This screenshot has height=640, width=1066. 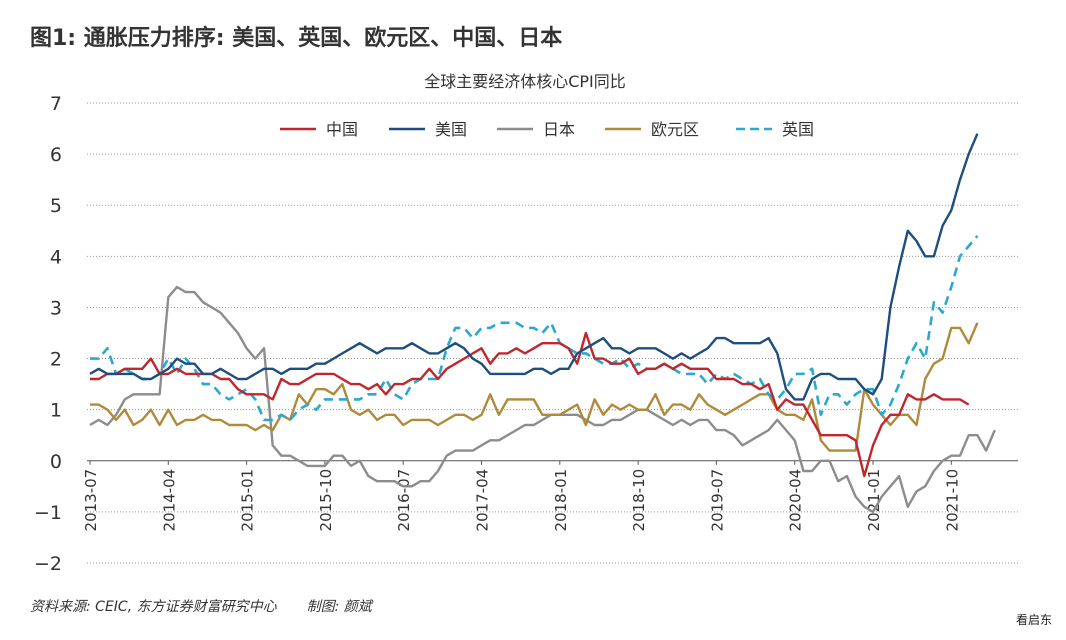 What do you see at coordinates (48, 513) in the screenshot?
I see `y-tick-label: −1` at bounding box center [48, 513].